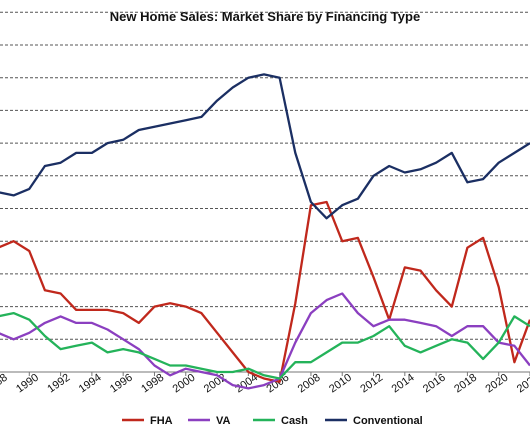  What do you see at coordinates (294, 421) in the screenshot?
I see `legend-label: Cash` at bounding box center [294, 421].